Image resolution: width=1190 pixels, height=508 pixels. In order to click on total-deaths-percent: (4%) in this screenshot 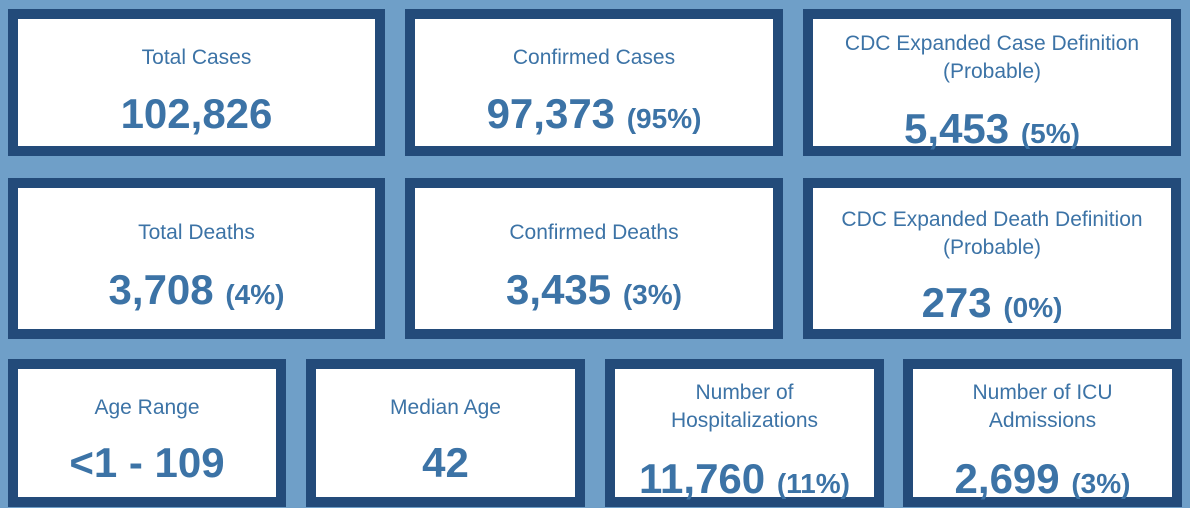, I will do `click(255, 294)`.